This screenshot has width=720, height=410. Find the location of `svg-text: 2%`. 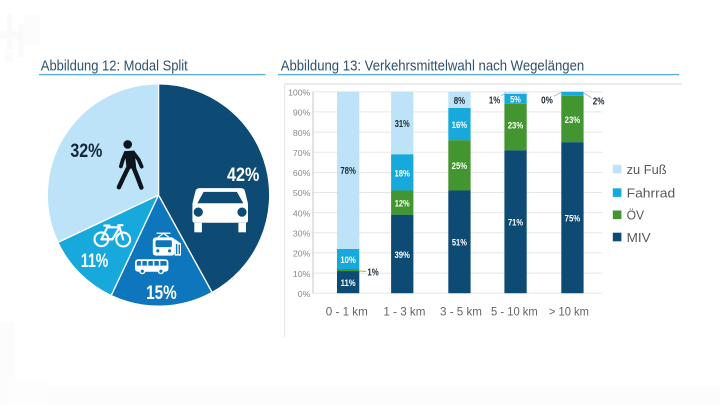

svg-text: 2% is located at coordinates (599, 102).